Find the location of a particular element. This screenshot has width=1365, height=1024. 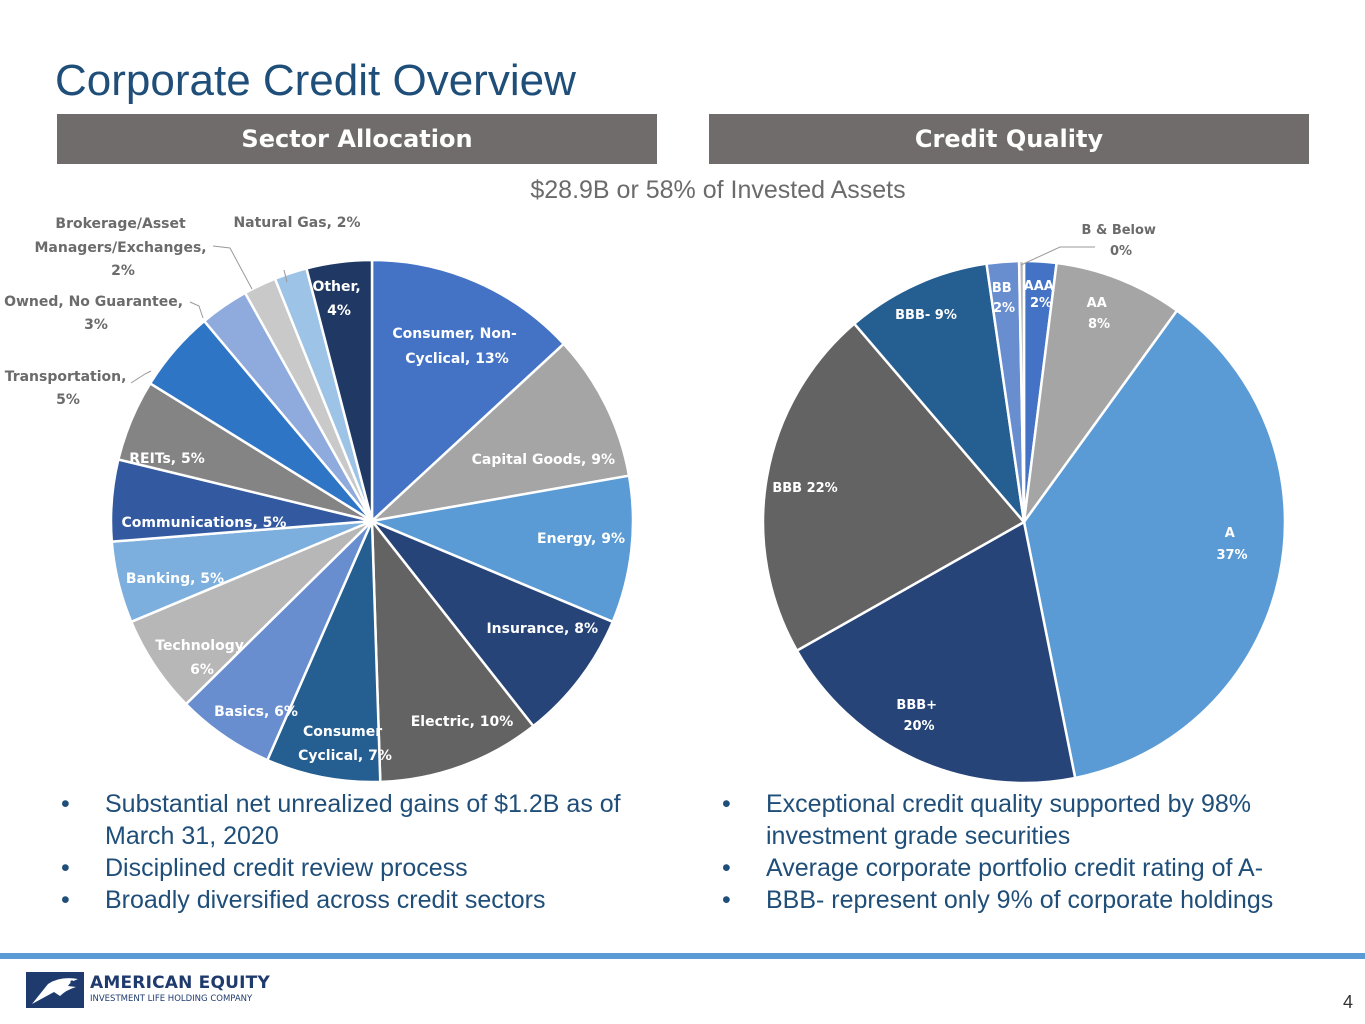

leader-lines is located at coordinates (612, 314).